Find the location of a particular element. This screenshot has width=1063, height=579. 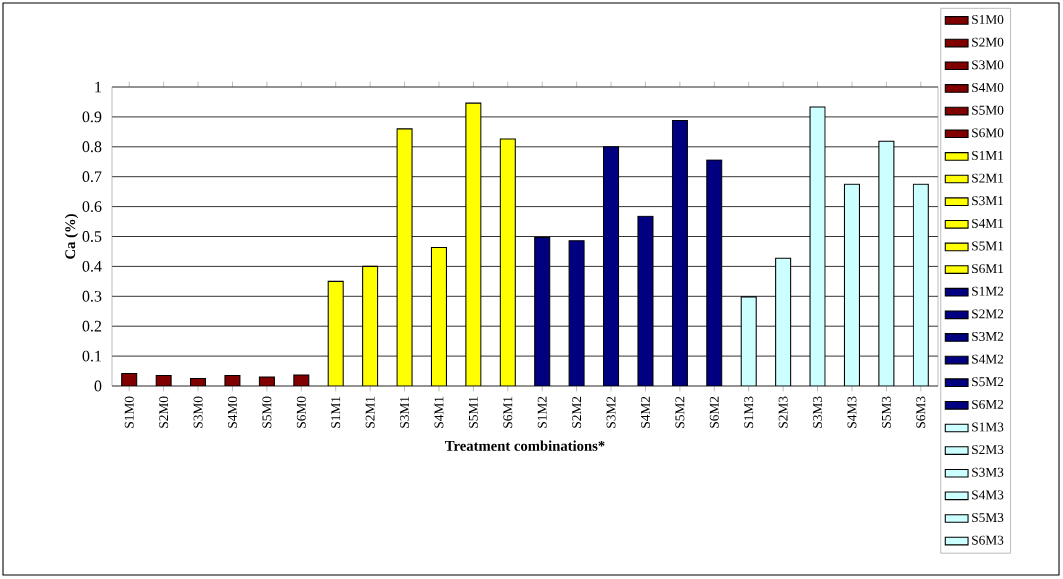

y-tick-label: 0.8 is located at coordinates (92, 147).